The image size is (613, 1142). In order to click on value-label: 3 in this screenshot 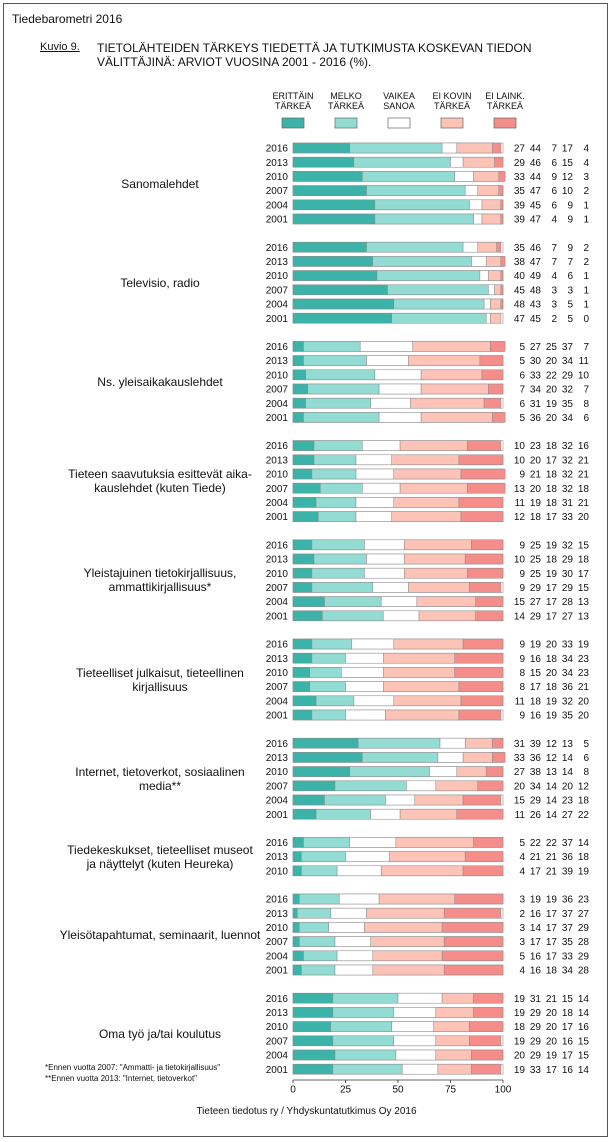, I will do `click(586, 177)`.